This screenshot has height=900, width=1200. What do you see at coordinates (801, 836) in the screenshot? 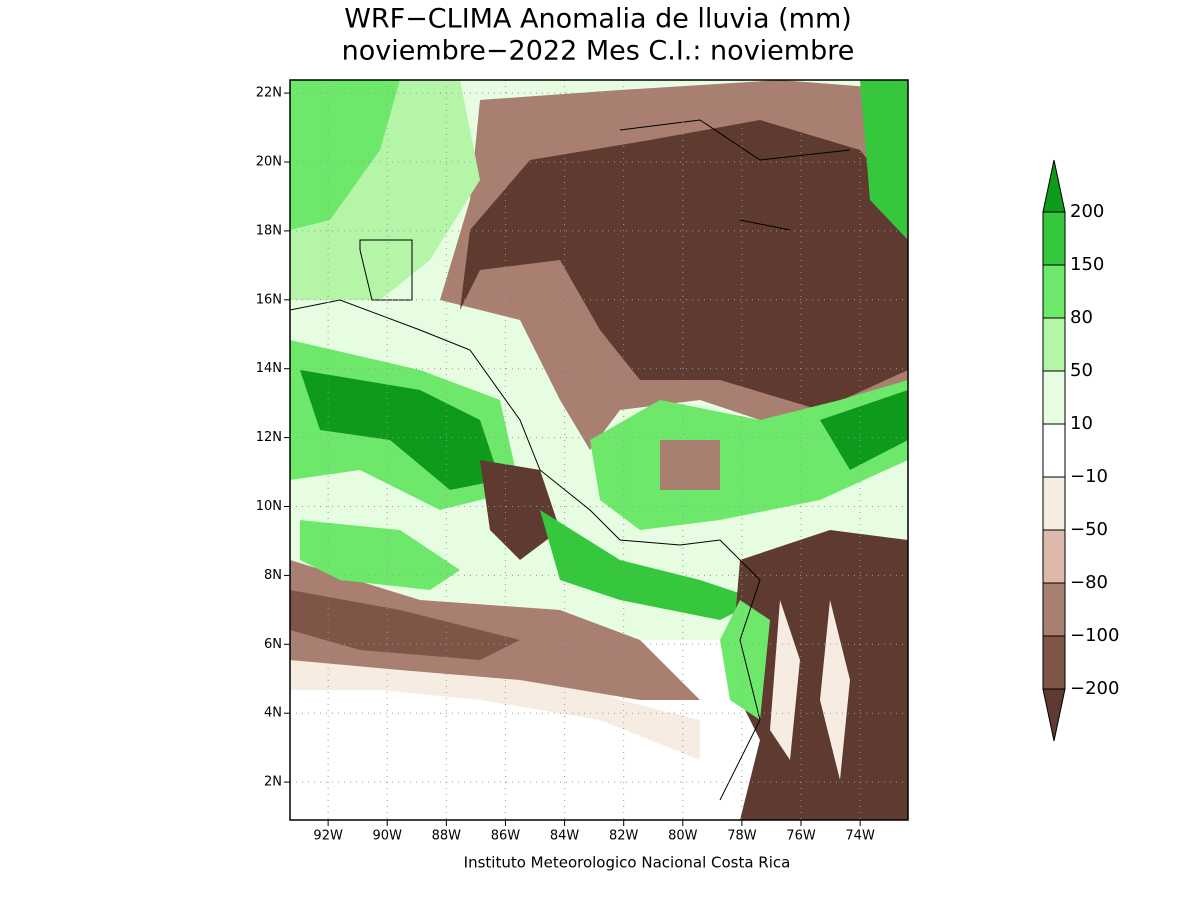
I see `x-tick-label: 76W` at bounding box center [801, 836].